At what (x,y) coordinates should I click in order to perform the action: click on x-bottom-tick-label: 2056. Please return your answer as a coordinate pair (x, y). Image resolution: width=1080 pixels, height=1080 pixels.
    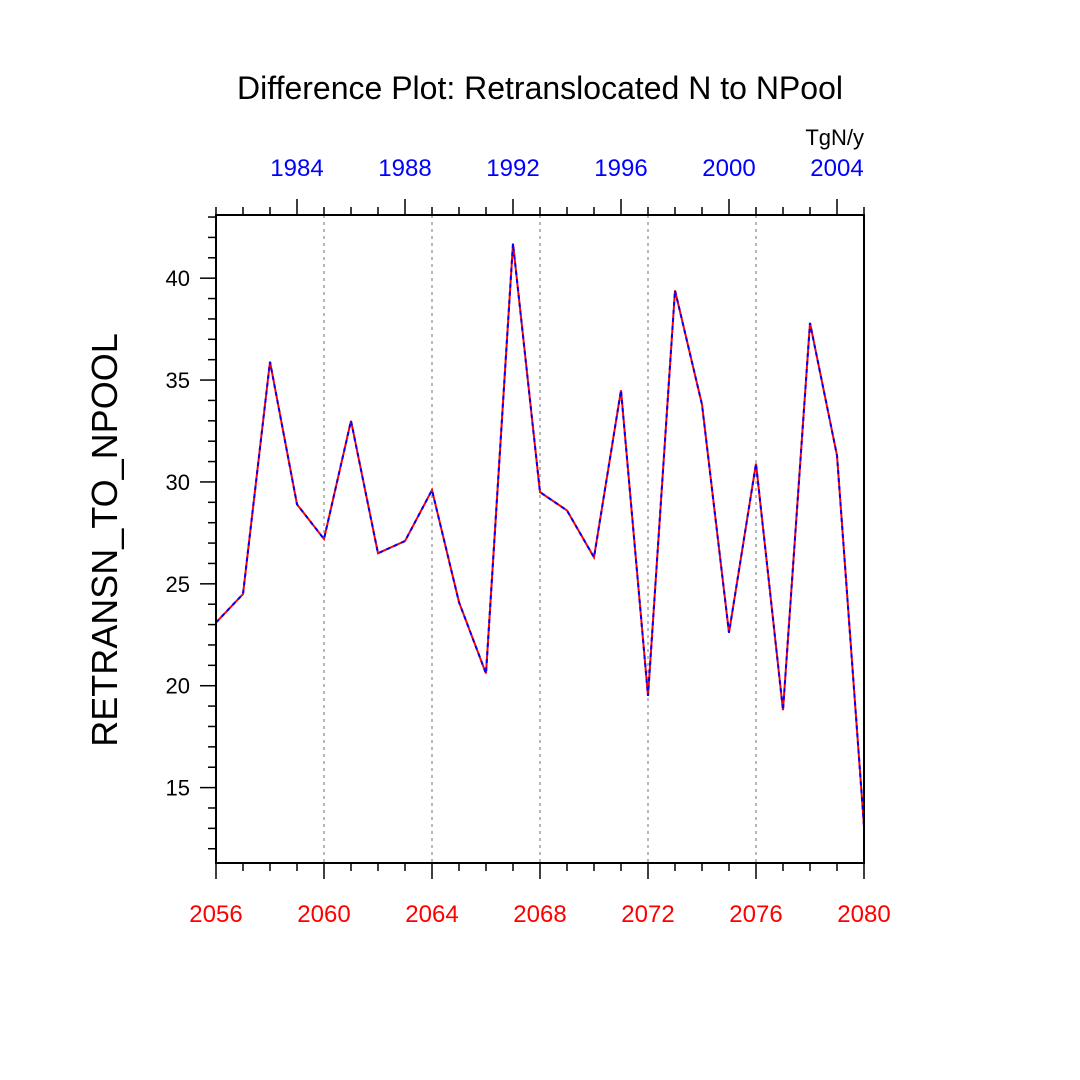
    Looking at the image, I should click on (215, 914).